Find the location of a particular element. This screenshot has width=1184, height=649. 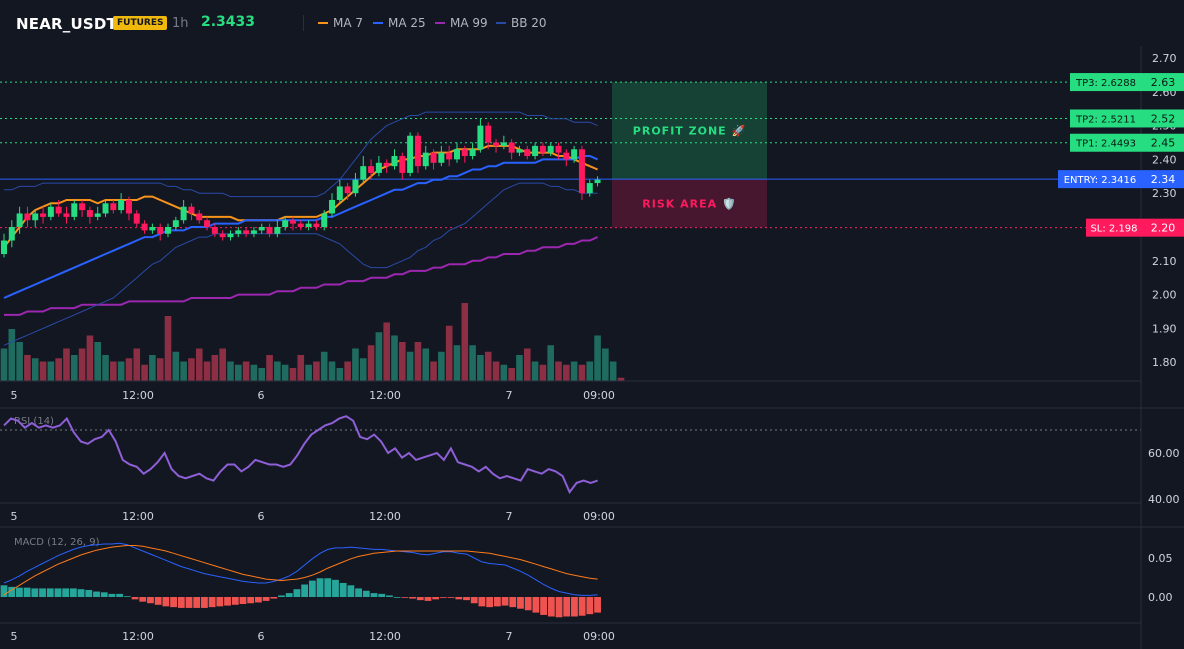

tp2-axis-value: 2.52 is located at coordinates (1163, 118).